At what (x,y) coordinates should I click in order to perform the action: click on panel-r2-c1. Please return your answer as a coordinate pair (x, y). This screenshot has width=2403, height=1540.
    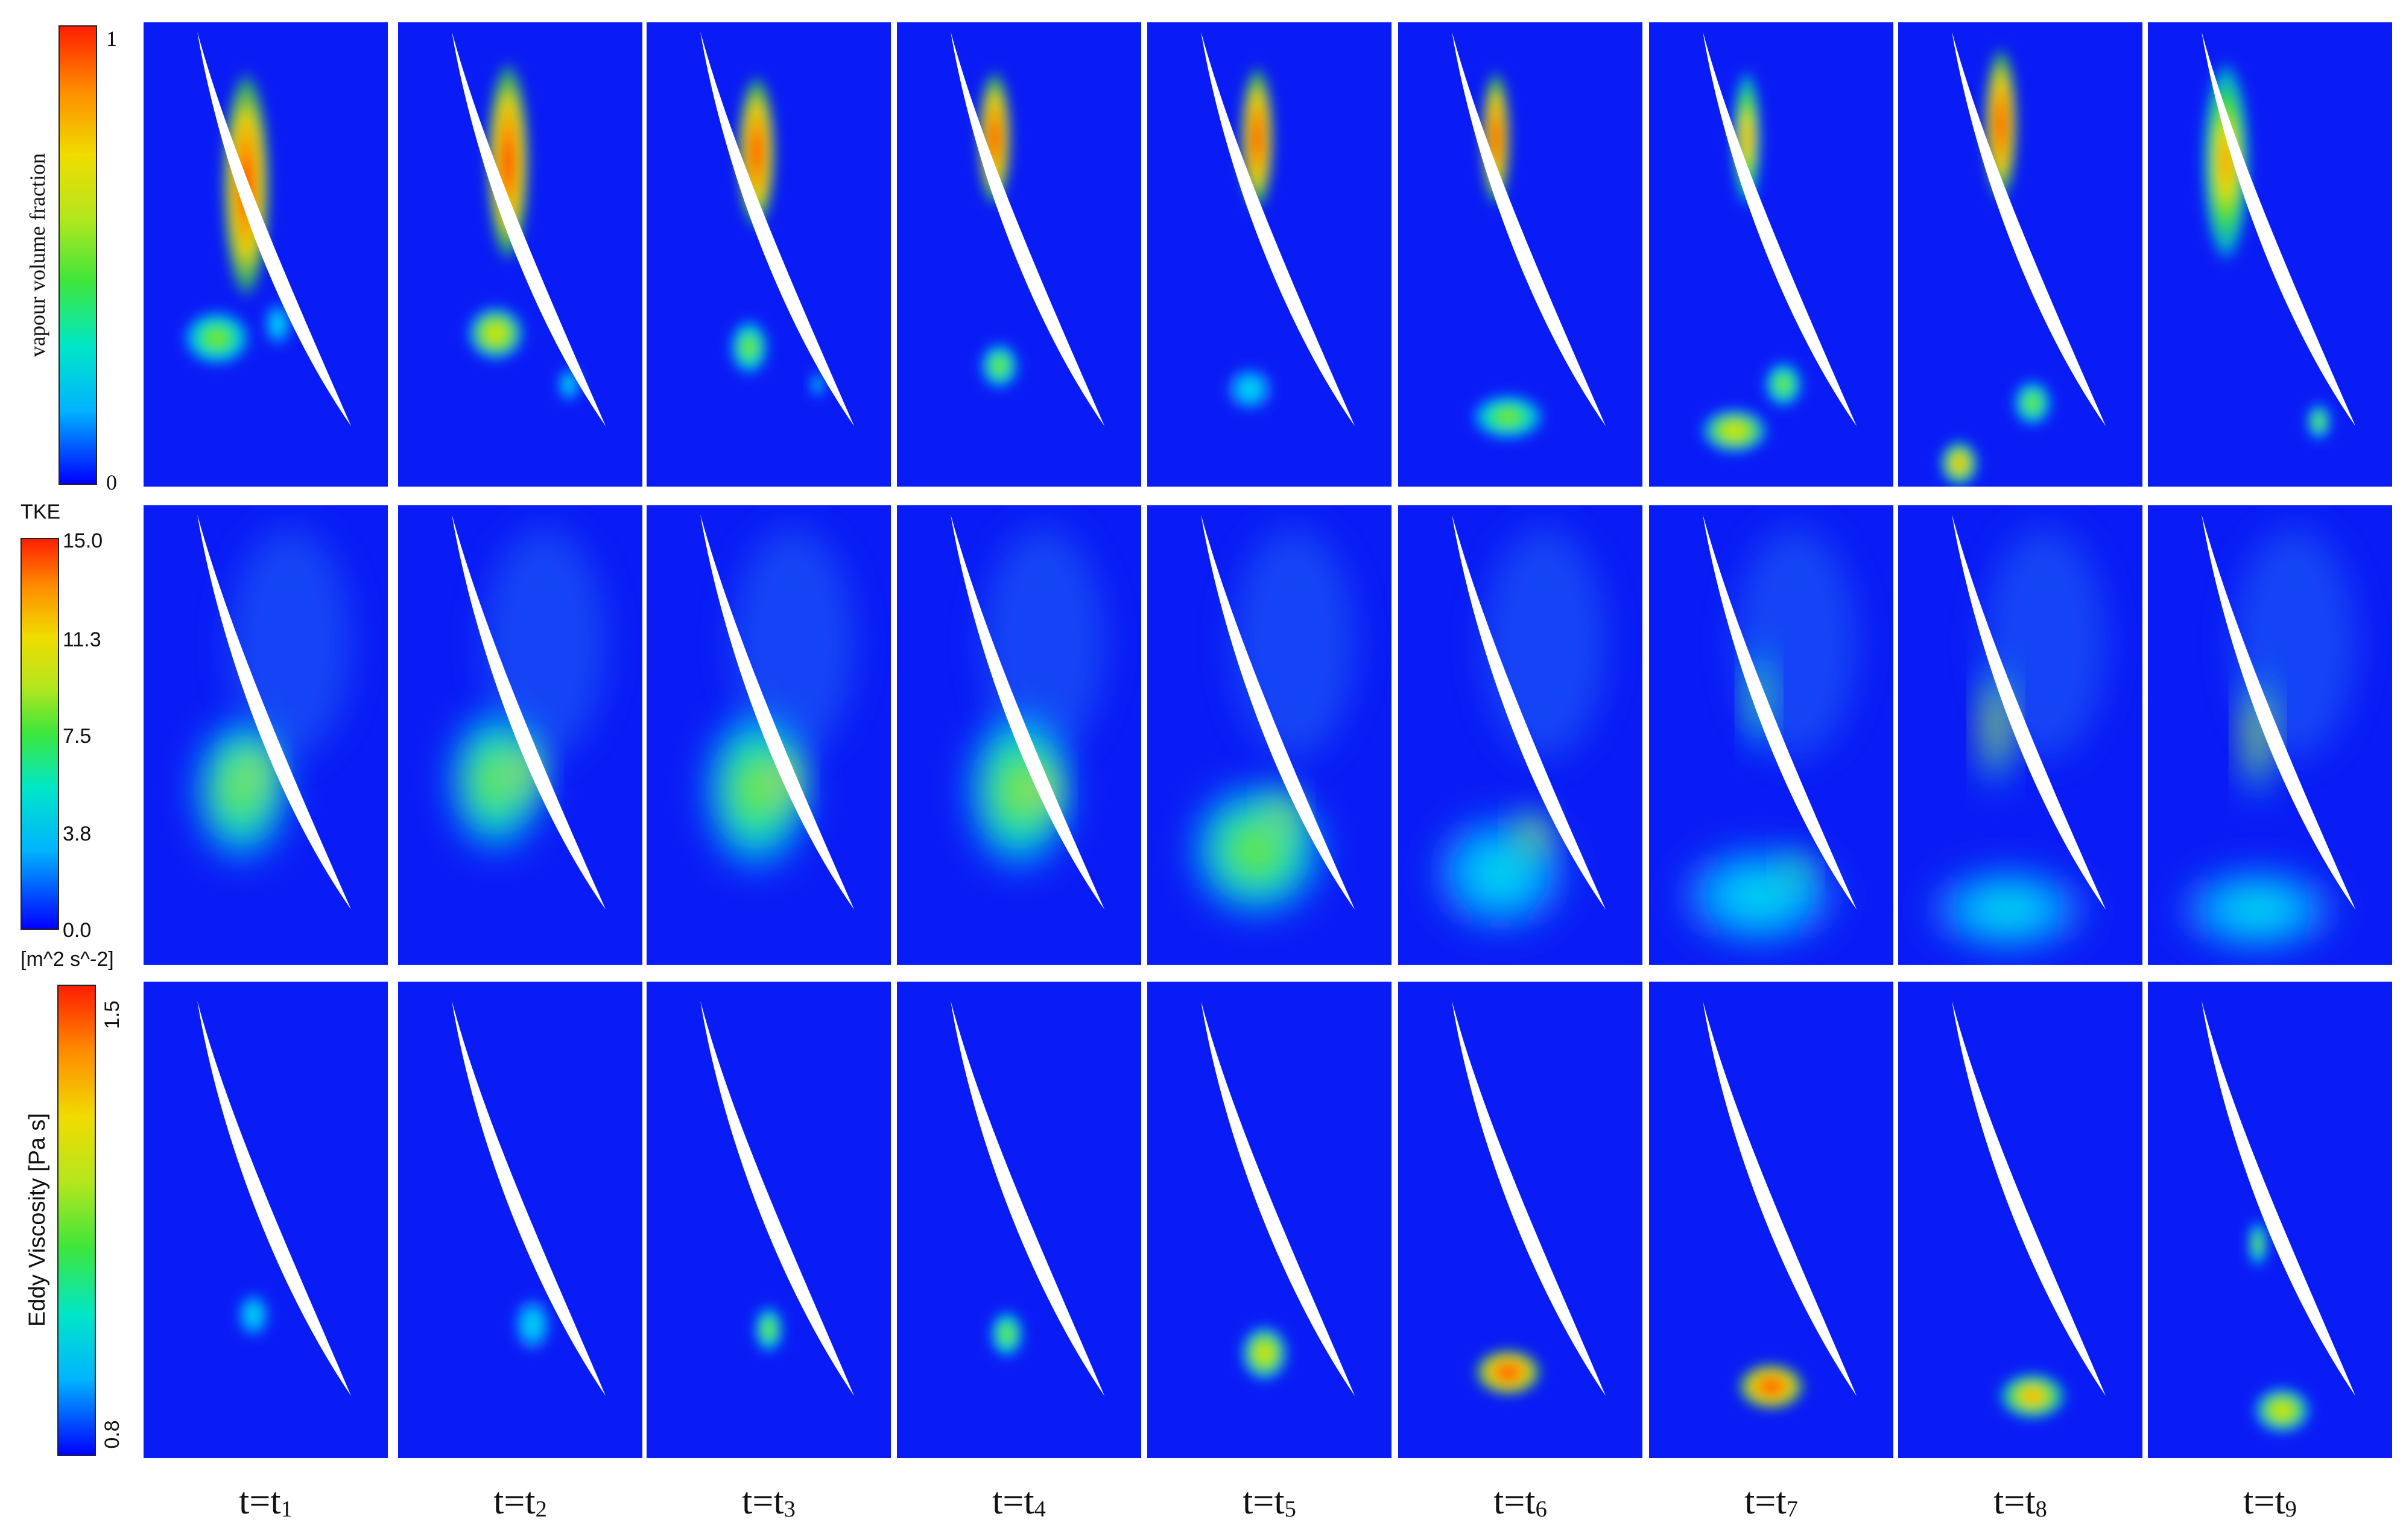
    Looking at the image, I should click on (266, 735).